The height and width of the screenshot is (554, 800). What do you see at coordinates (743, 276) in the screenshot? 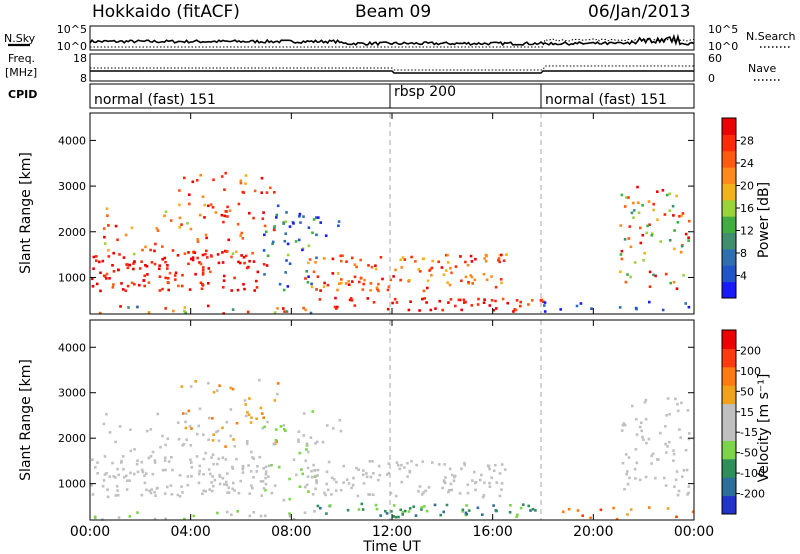
I see `colorbar-tick-label: 4` at bounding box center [743, 276].